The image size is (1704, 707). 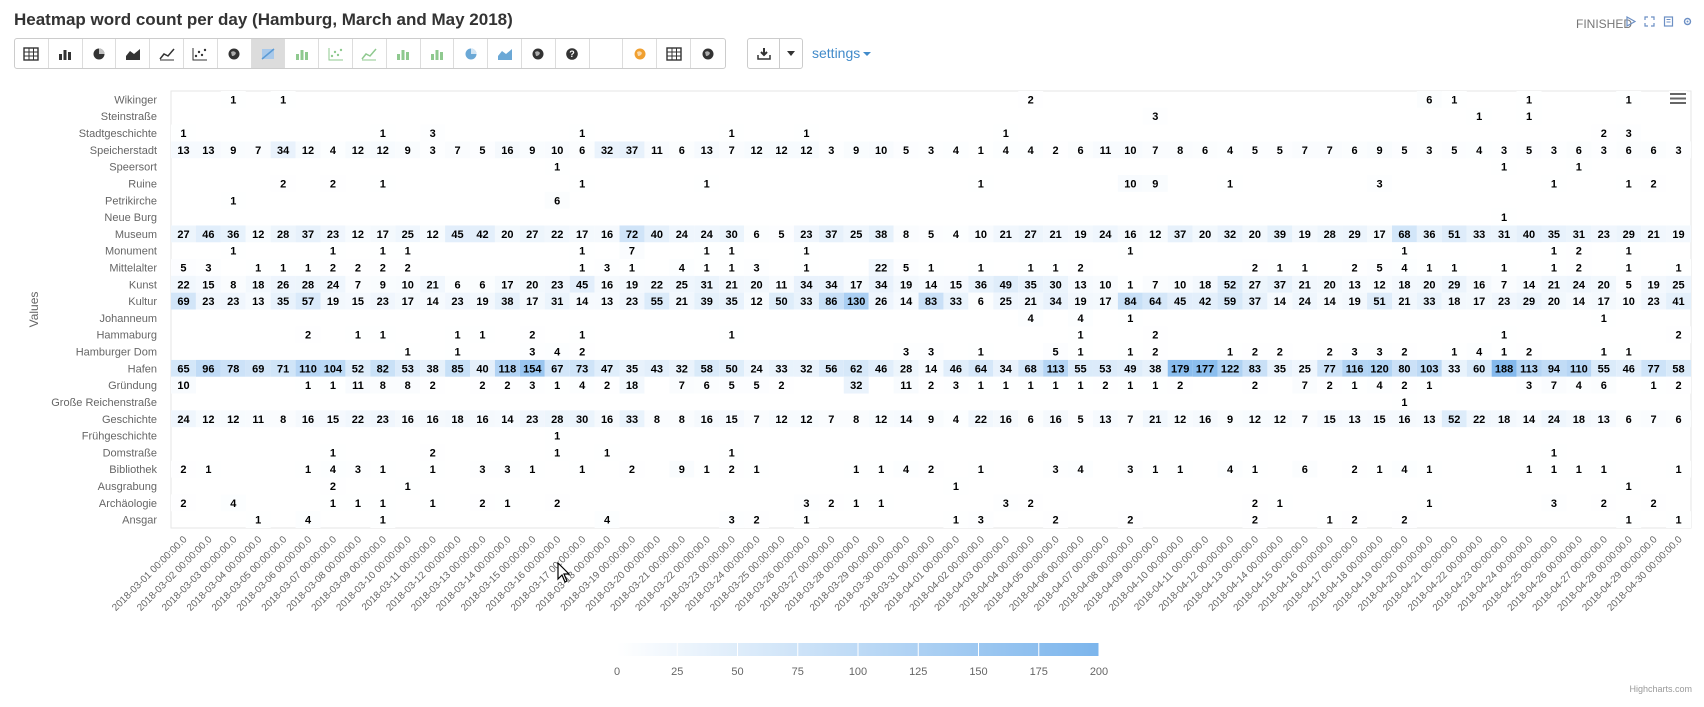 I want to click on toolbar-button-blank, so click(x=607, y=53).